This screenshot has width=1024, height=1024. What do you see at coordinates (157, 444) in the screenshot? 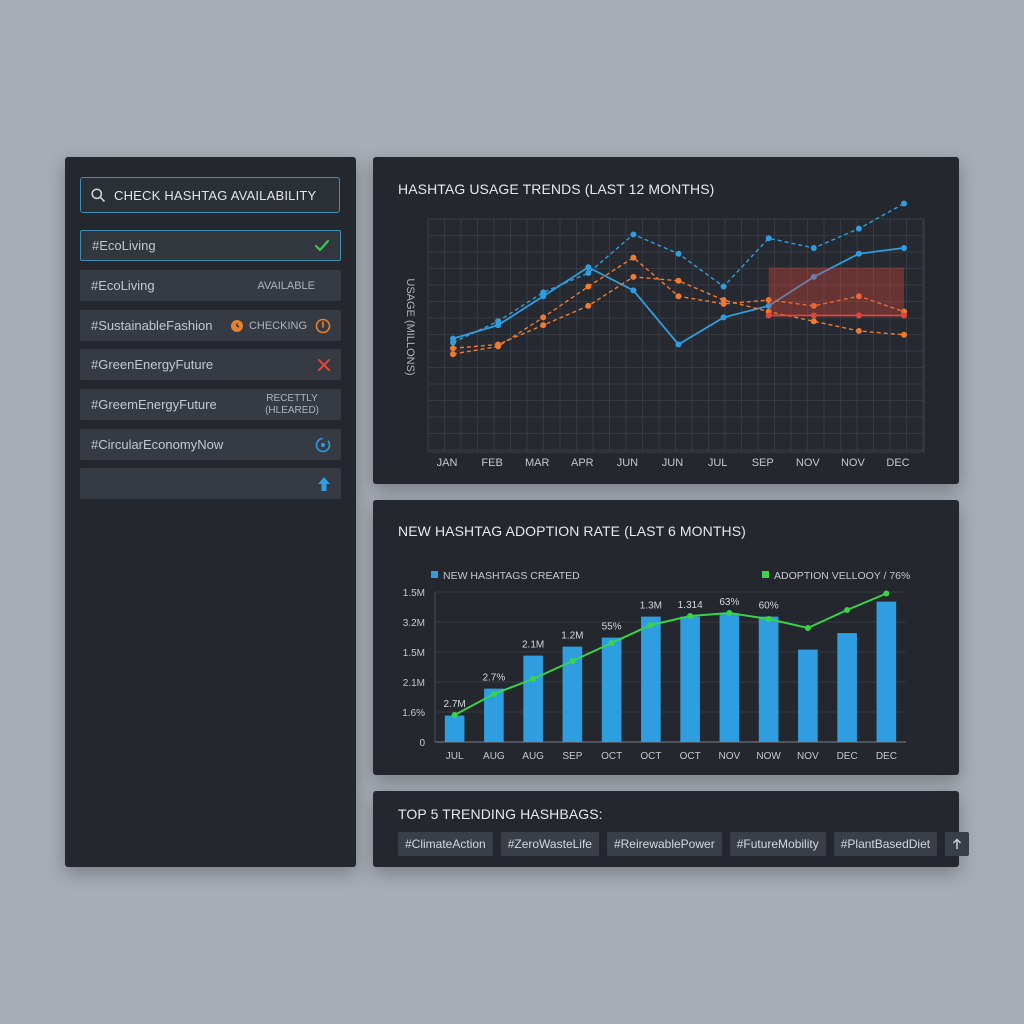
I see `hashtag-text: #CircularEconomyNow` at bounding box center [157, 444].